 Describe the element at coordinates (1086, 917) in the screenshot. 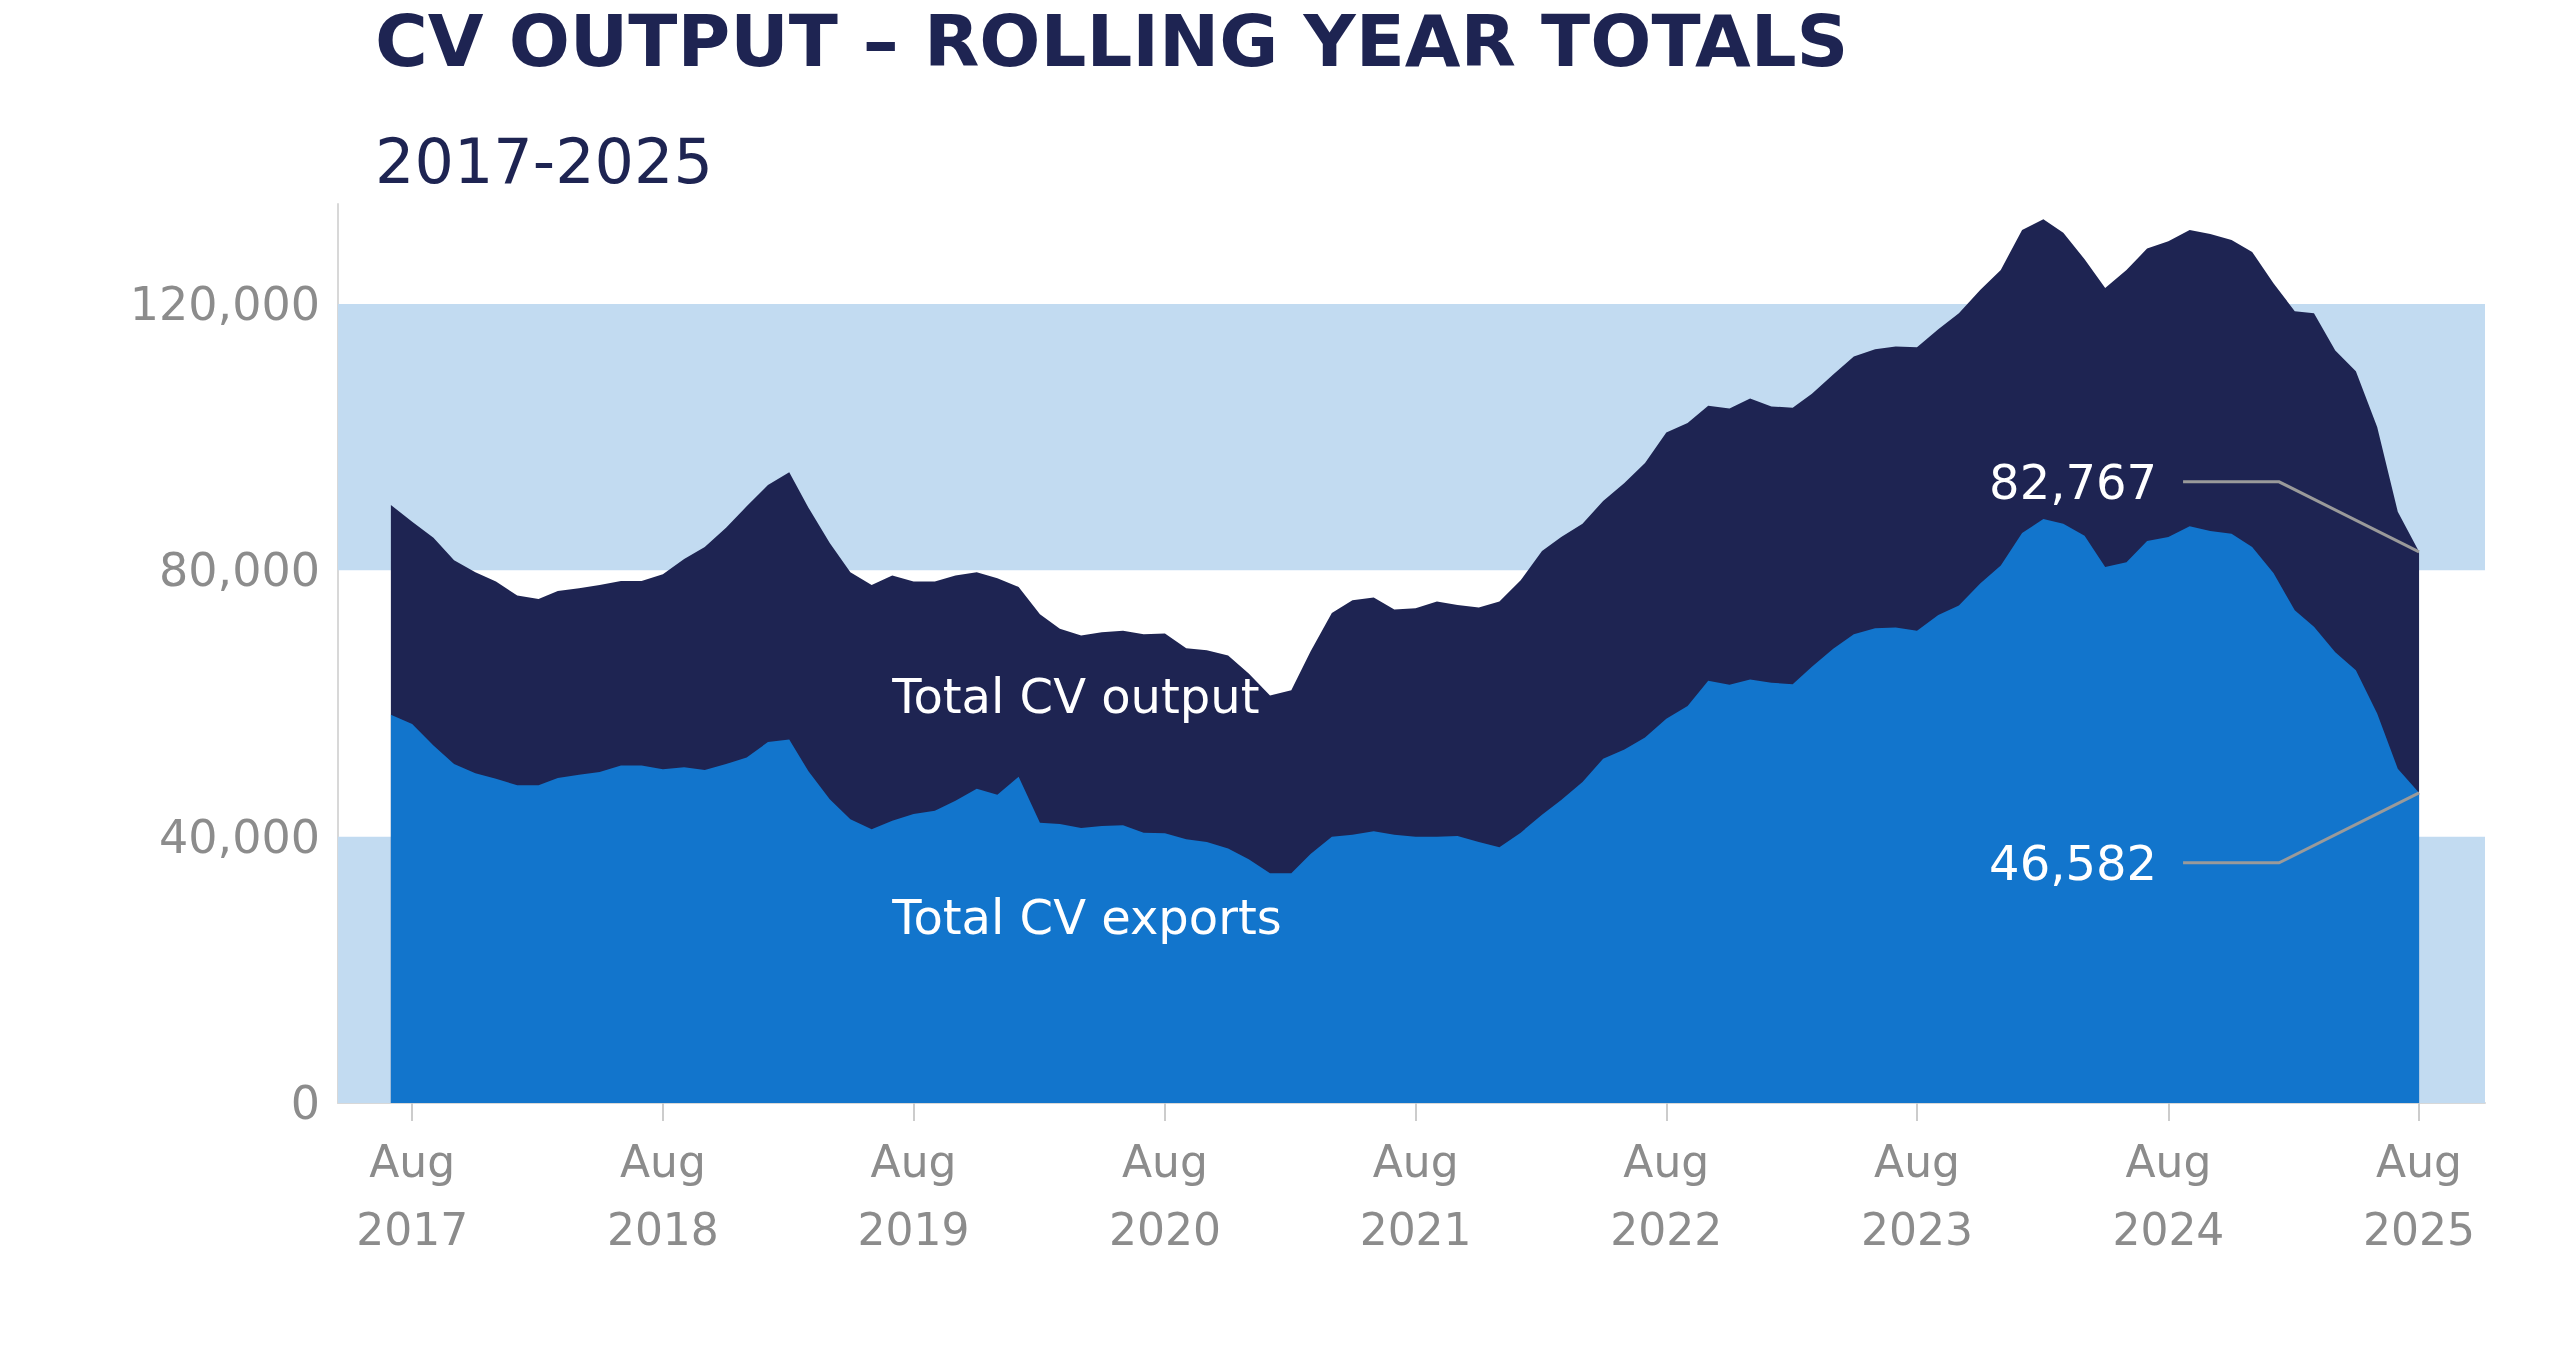

I see `series-label: Total CV exports` at that location.